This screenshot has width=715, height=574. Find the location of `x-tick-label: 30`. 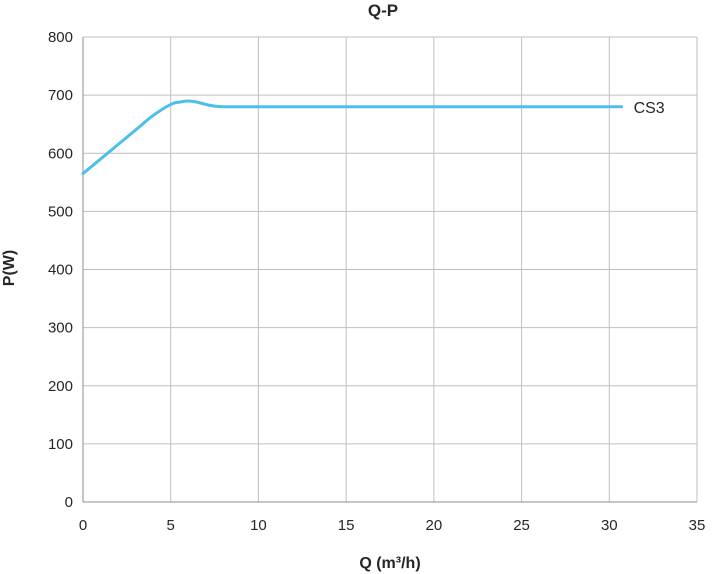

x-tick-label: 30 is located at coordinates (609, 525).